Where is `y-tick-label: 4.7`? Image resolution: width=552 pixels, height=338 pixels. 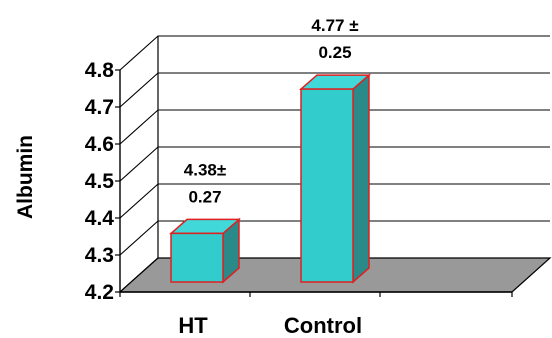 y-tick-label: 4.7 is located at coordinates (99, 107).